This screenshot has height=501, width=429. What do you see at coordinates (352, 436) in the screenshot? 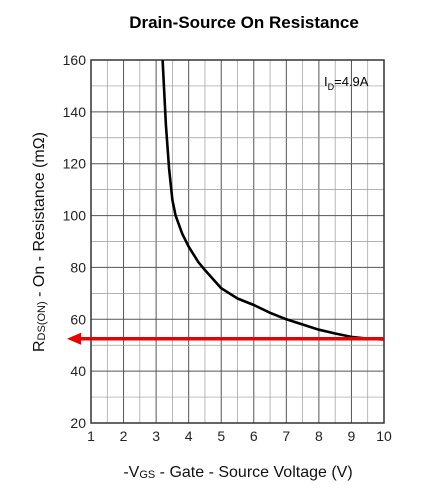
I see `x-tick-label: 9` at bounding box center [352, 436].